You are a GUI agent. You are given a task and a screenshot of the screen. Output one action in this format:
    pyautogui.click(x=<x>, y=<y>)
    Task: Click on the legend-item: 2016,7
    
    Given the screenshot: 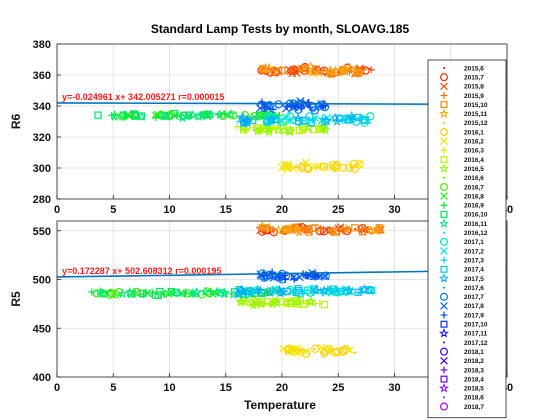 What is the action you would take?
    pyautogui.click(x=462, y=186)
    